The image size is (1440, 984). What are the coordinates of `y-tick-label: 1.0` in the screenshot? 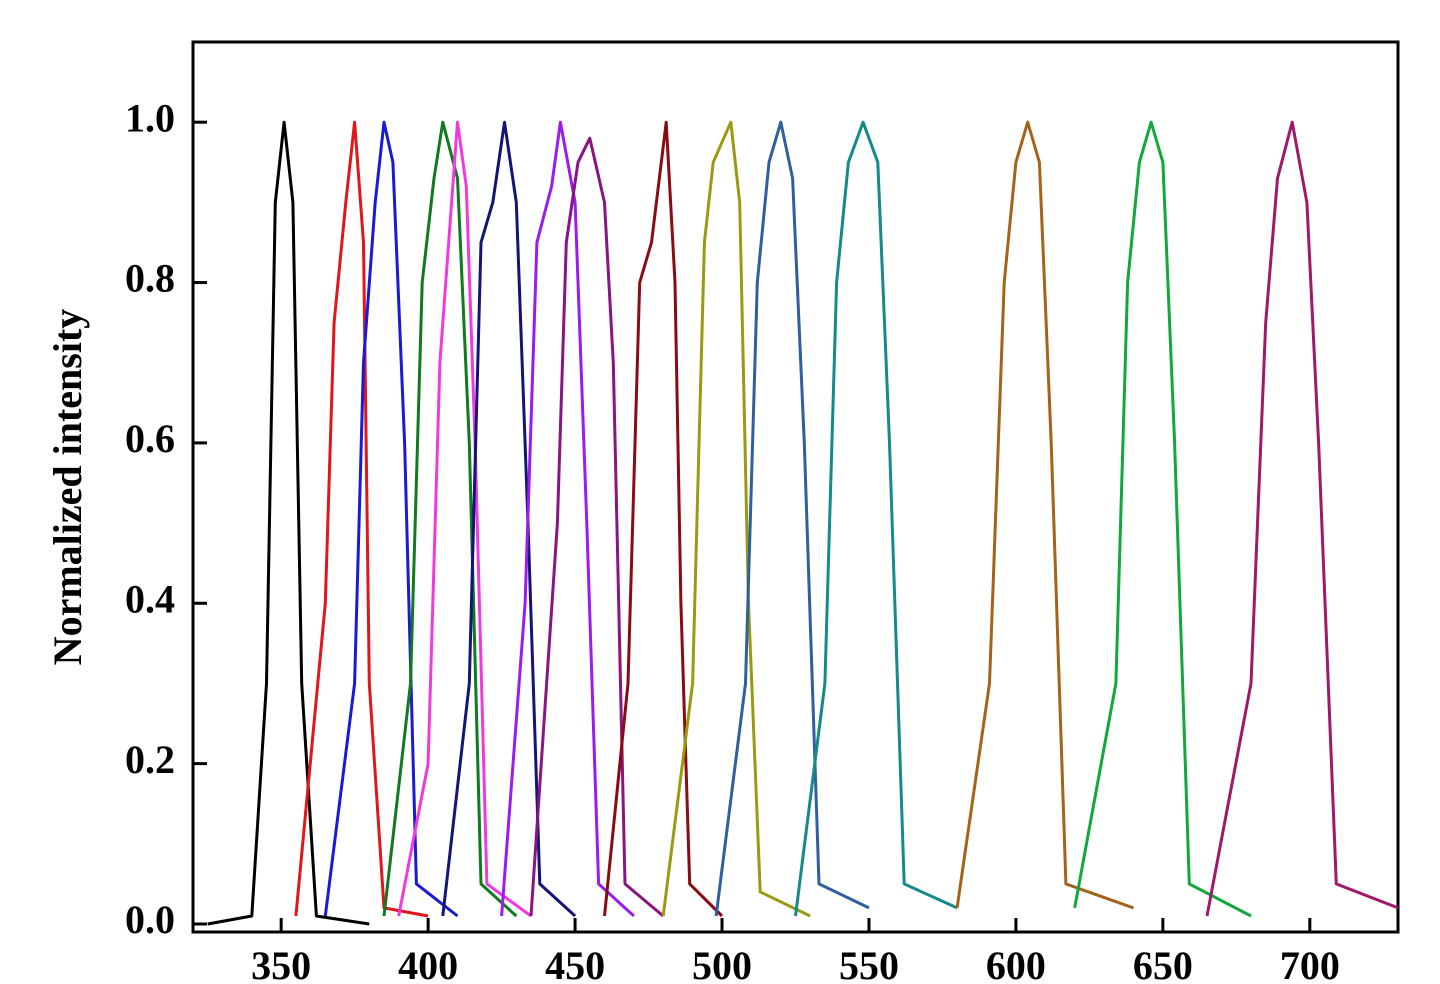 It's located at (150, 117).